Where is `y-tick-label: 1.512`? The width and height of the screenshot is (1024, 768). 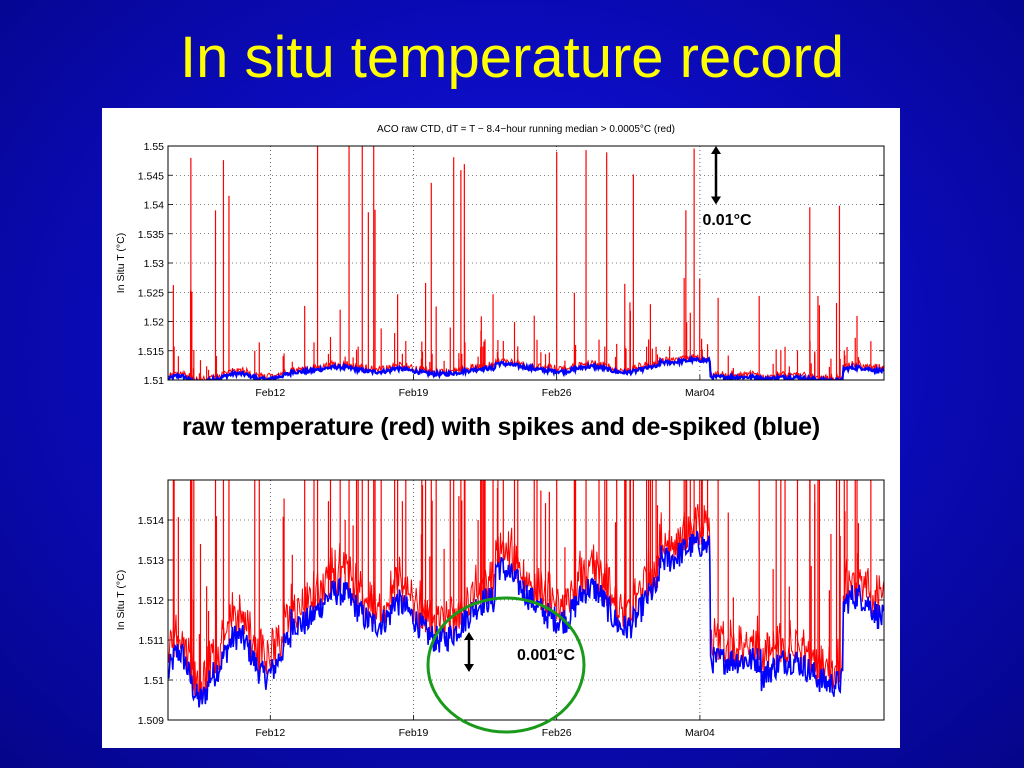
y-tick-label: 1.512 is located at coordinates (151, 601).